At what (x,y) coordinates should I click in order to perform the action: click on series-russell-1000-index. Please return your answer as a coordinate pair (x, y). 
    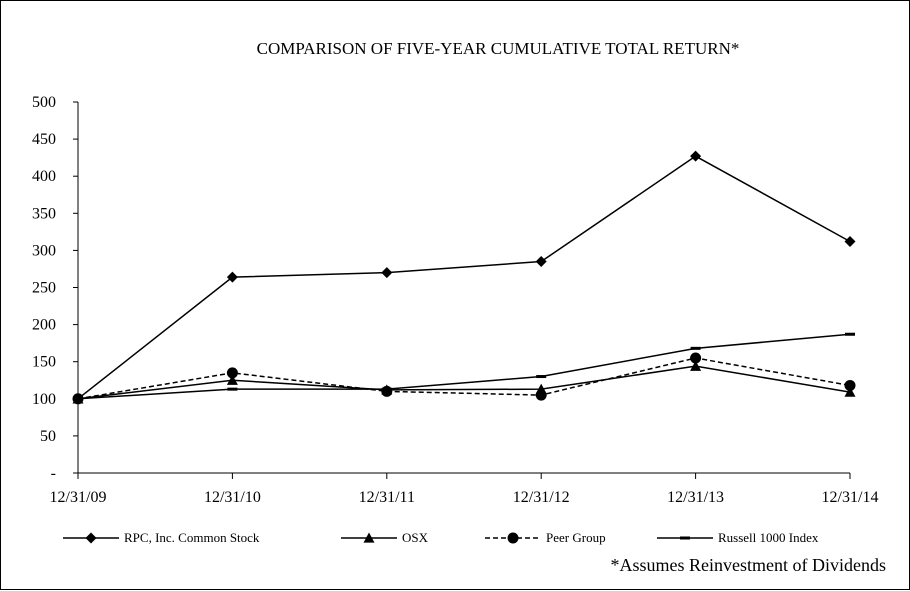
    Looking at the image, I should click on (464, 366).